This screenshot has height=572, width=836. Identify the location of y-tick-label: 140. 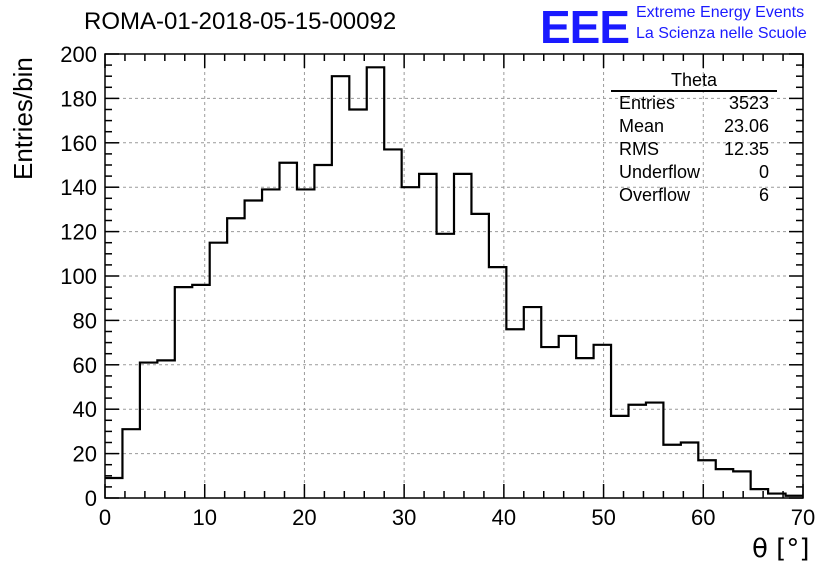
(78, 187).